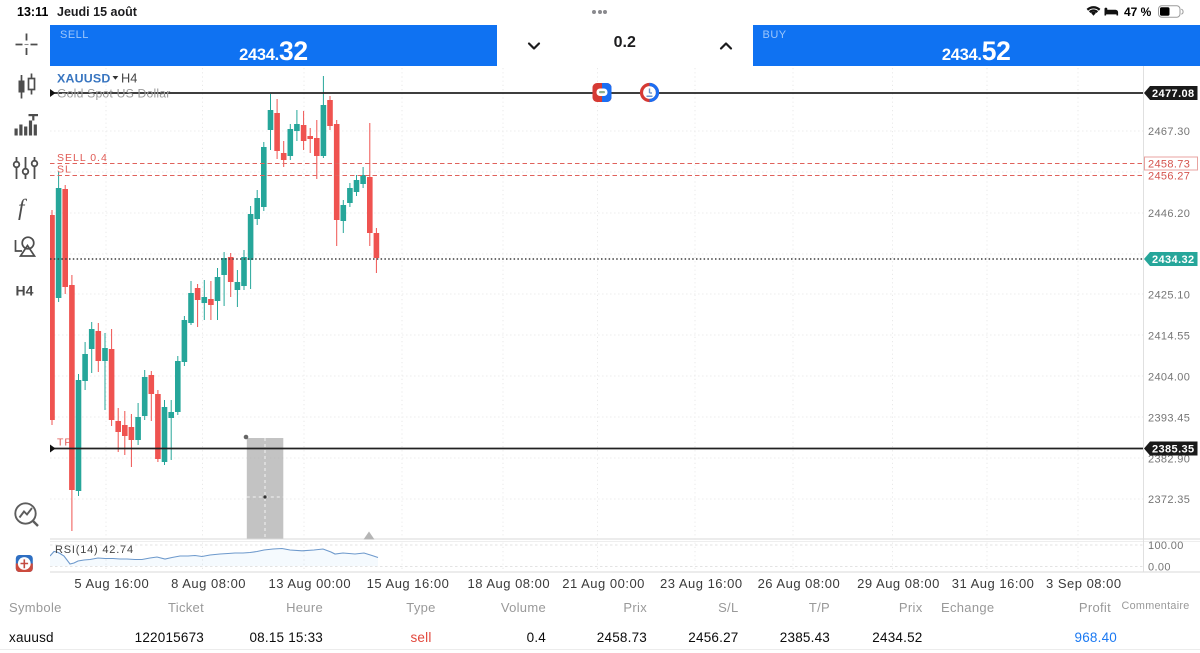  What do you see at coordinates (94, 550) in the screenshot?
I see `svg-text: RSI(14) 42.74` at bounding box center [94, 550].